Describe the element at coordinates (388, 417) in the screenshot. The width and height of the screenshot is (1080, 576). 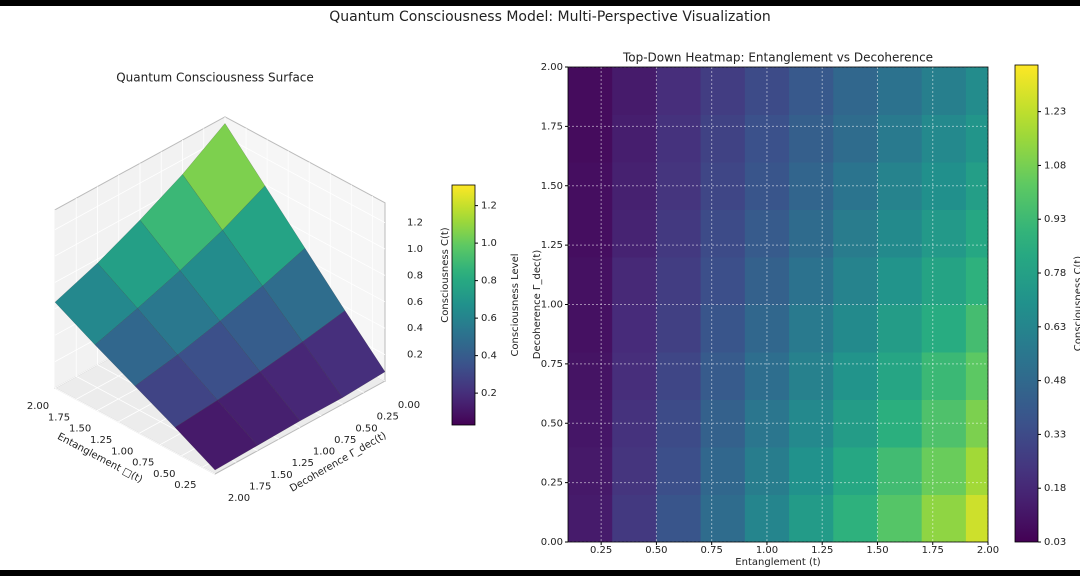
I see `y-tick-label: 0.25` at that location.